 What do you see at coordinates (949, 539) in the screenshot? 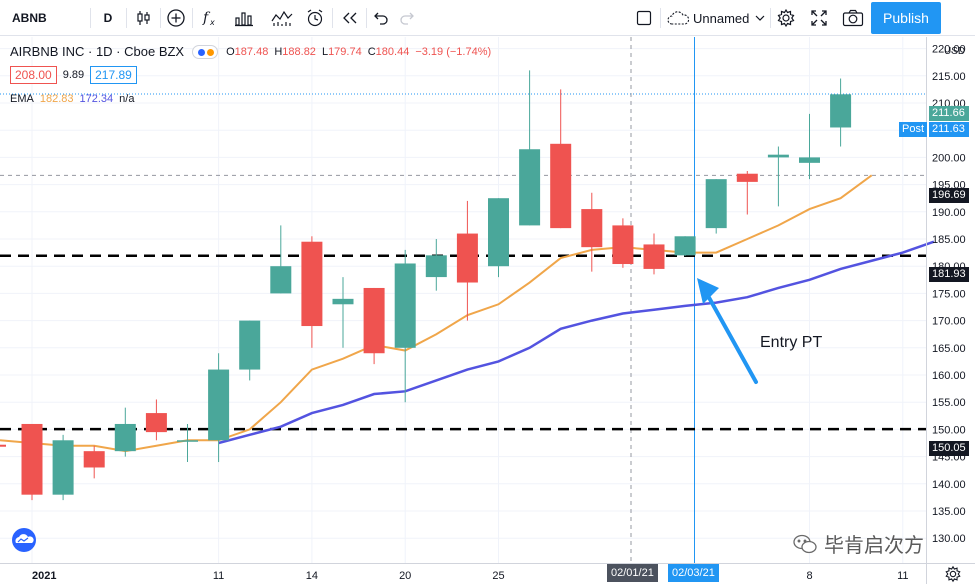
I see `price-tick-label: 130.00` at bounding box center [949, 539].